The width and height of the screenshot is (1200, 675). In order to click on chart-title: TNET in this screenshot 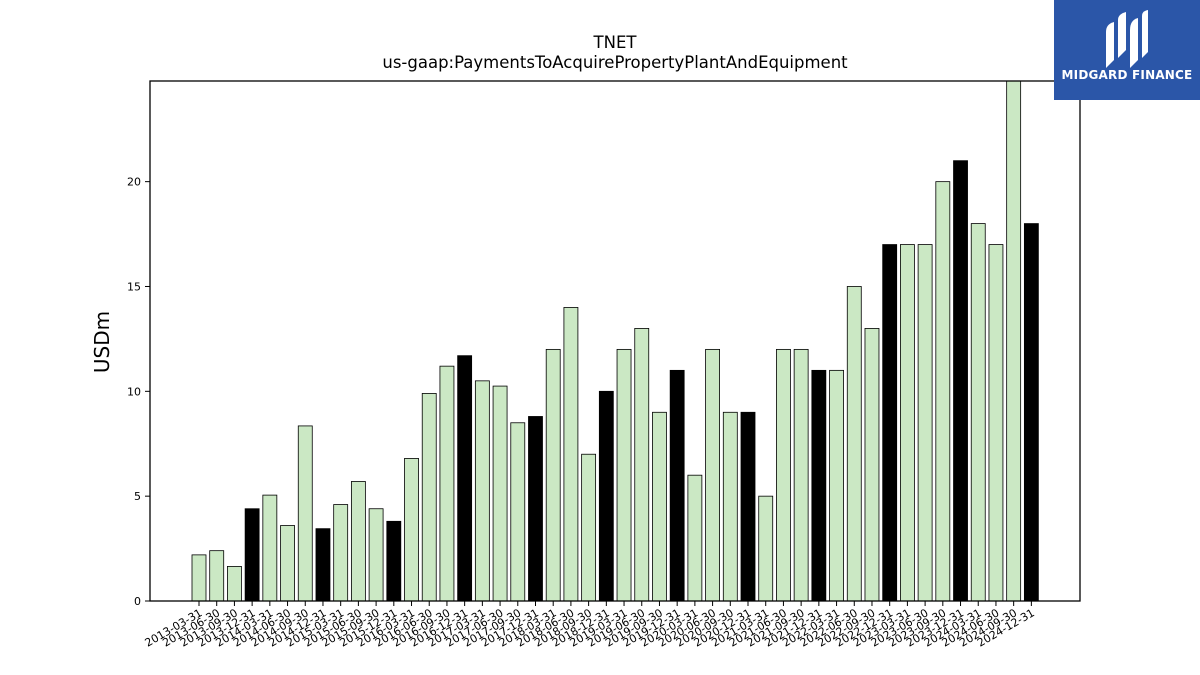, I will do `click(615, 42)`.